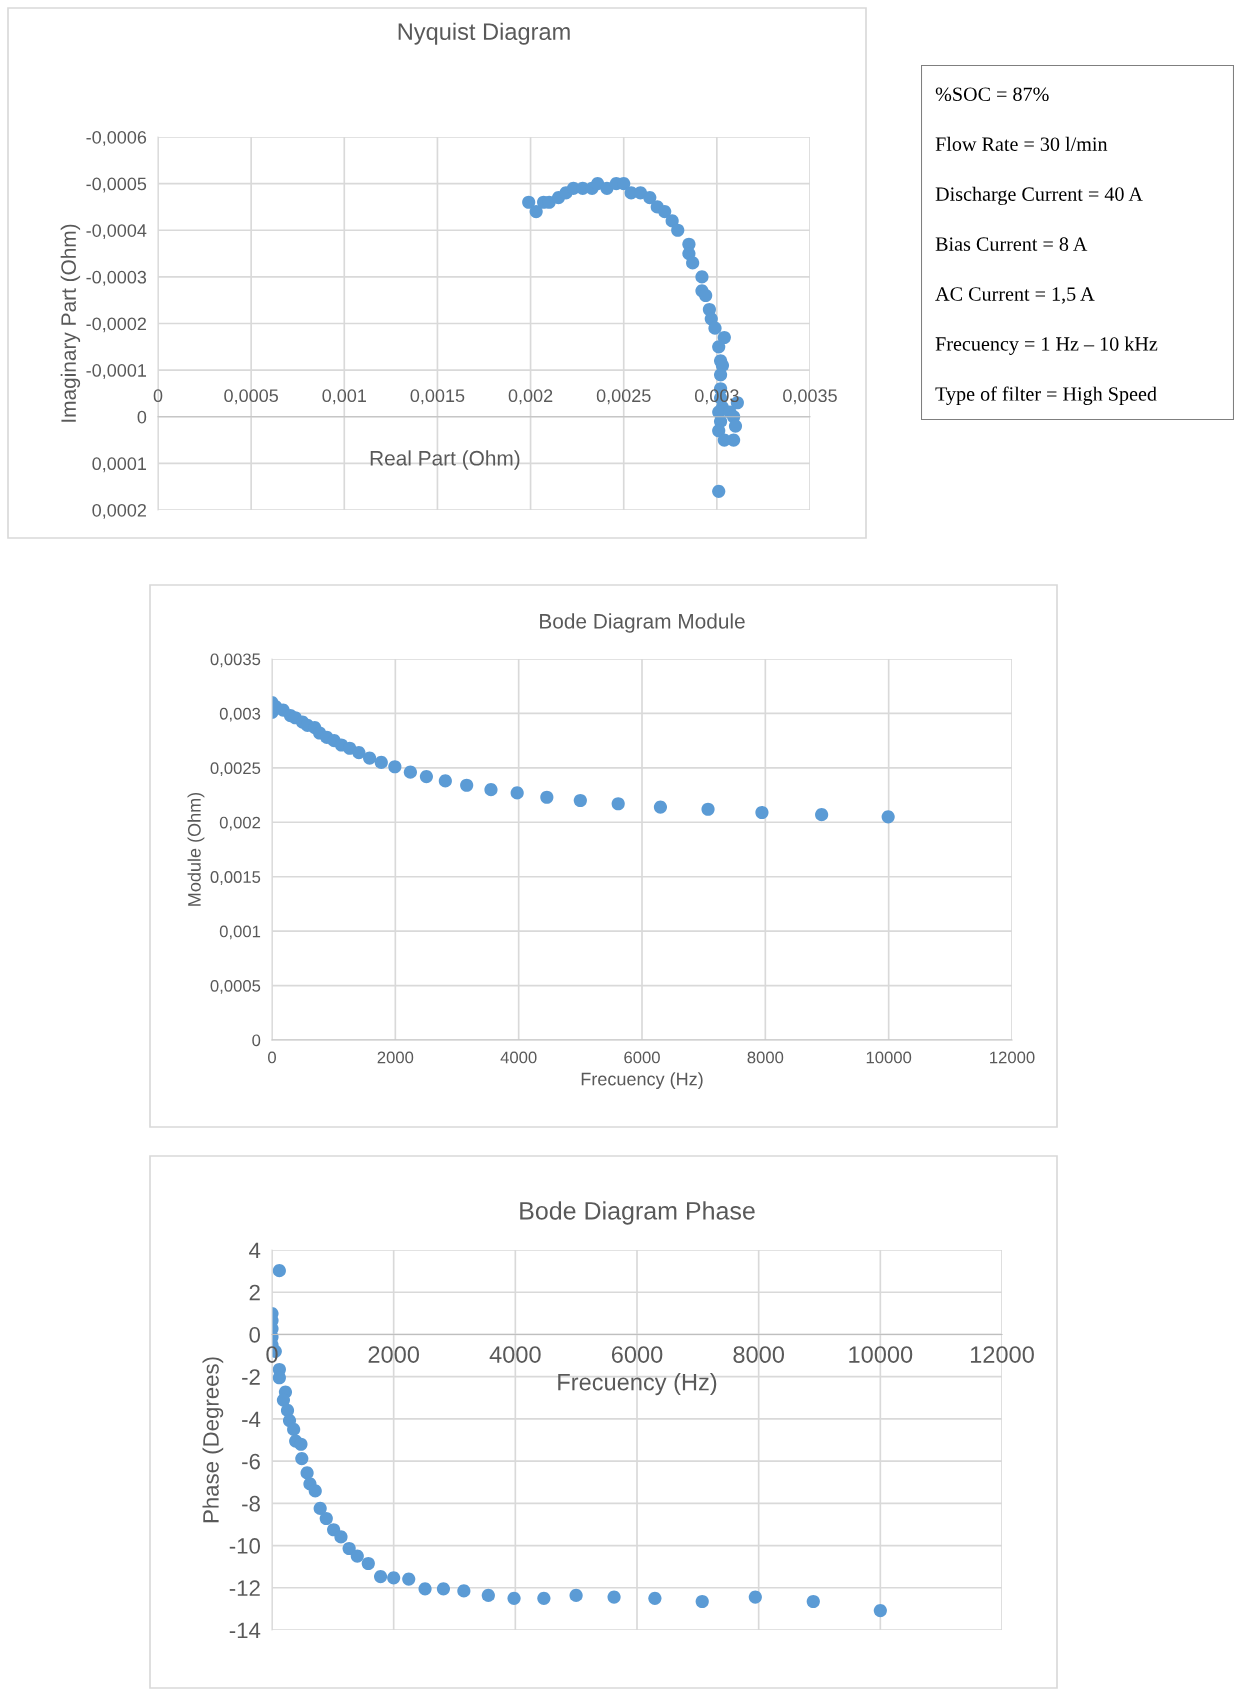  Describe the element at coordinates (251, 1461) in the screenshot. I see `y-tick-label: -6` at that location.